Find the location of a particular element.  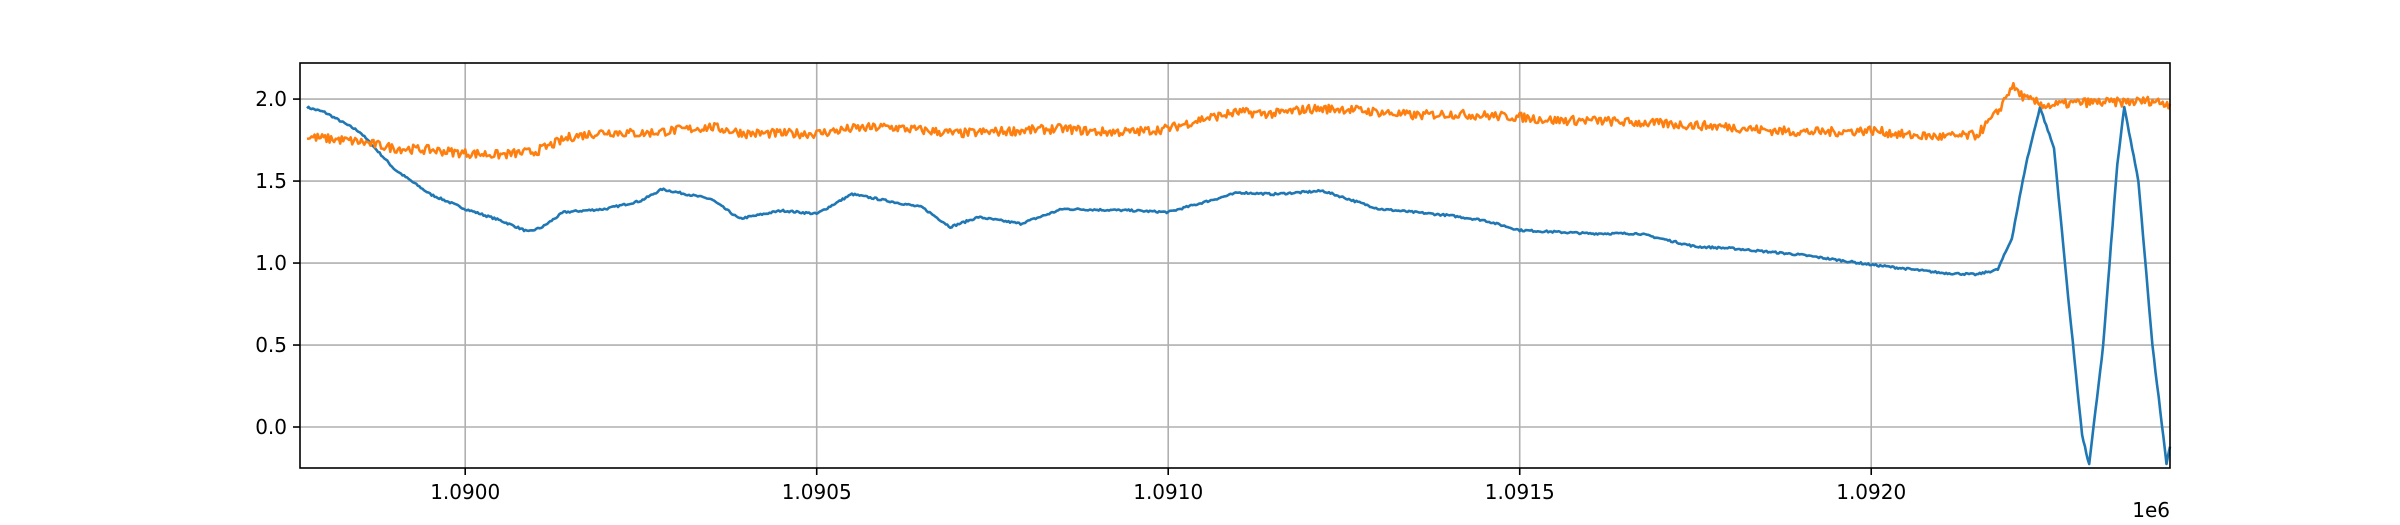

y-tick-label: 0.5 is located at coordinates (271, 345).